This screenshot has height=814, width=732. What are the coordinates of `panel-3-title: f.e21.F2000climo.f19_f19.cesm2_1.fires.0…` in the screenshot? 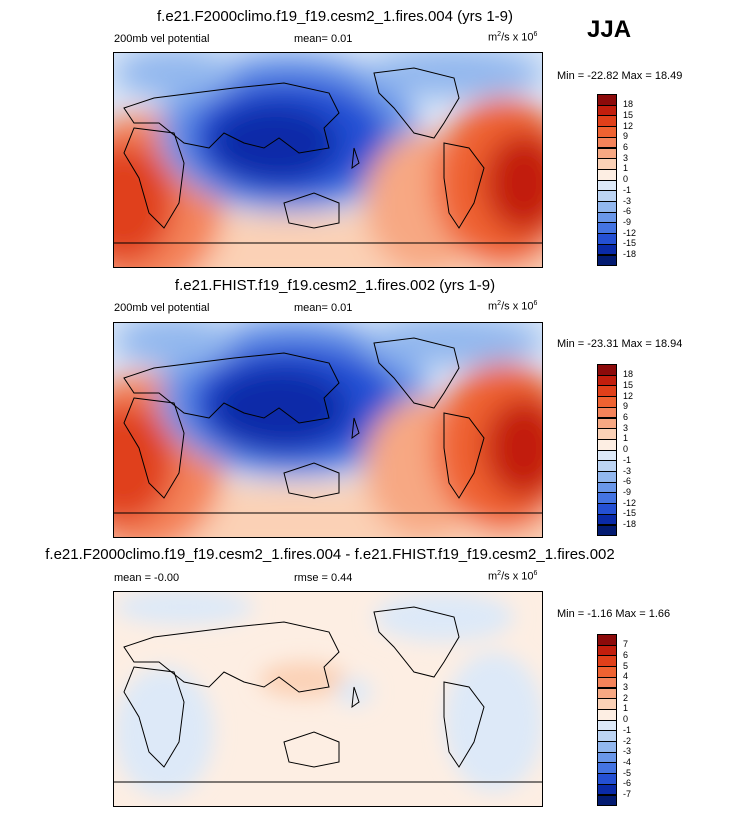 It's located at (330, 554).